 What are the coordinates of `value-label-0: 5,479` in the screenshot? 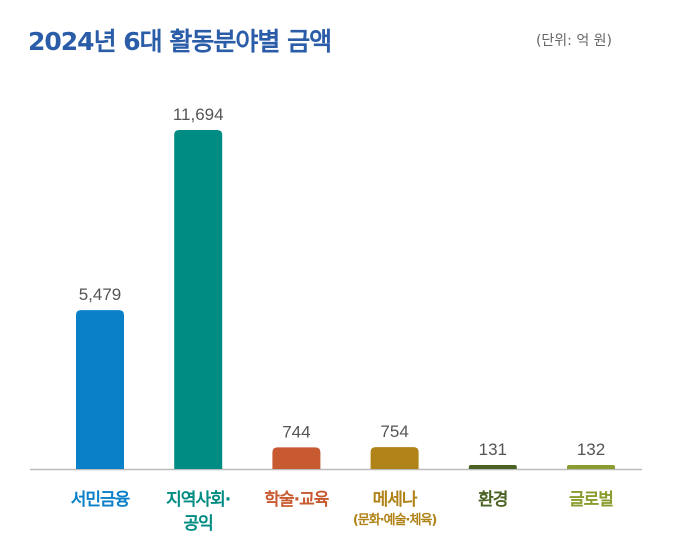 It's located at (100, 294).